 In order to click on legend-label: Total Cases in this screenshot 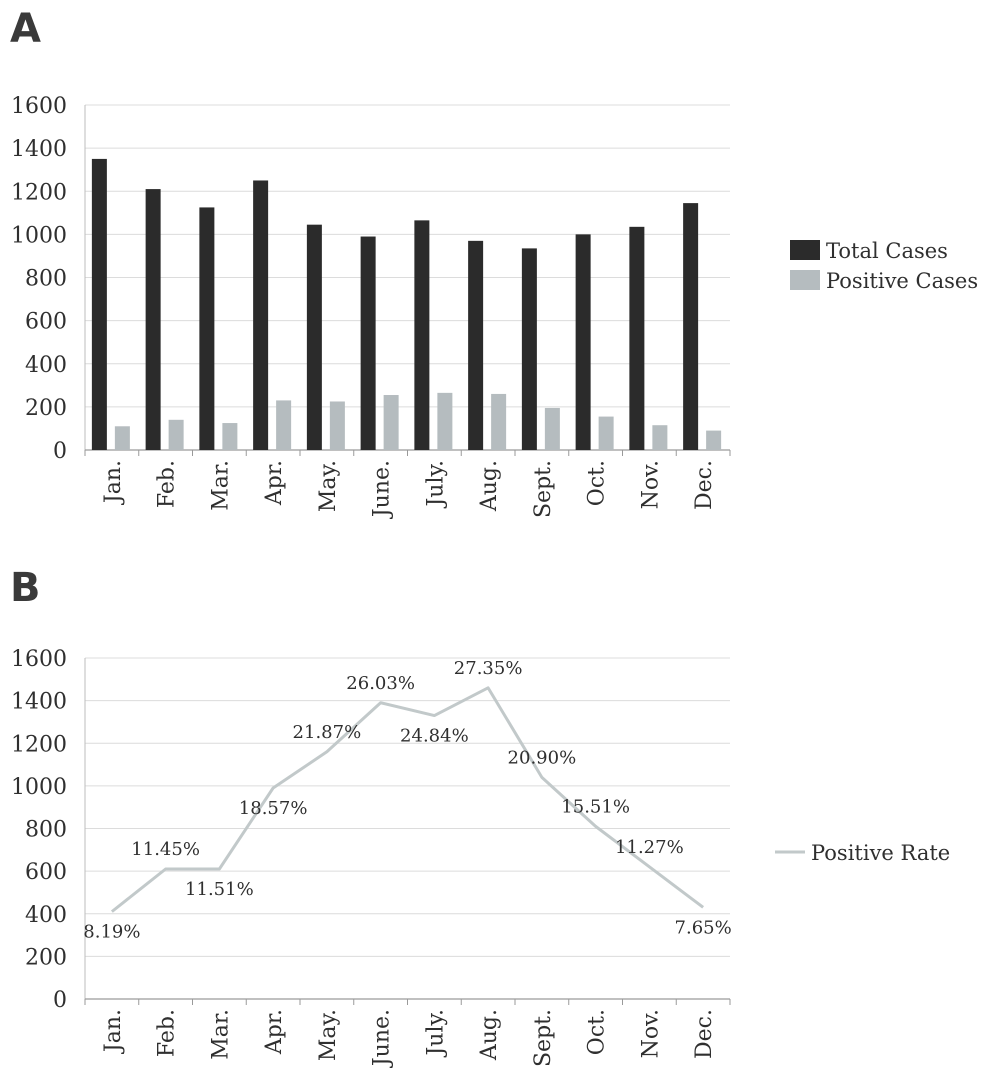, I will do `click(887, 251)`.